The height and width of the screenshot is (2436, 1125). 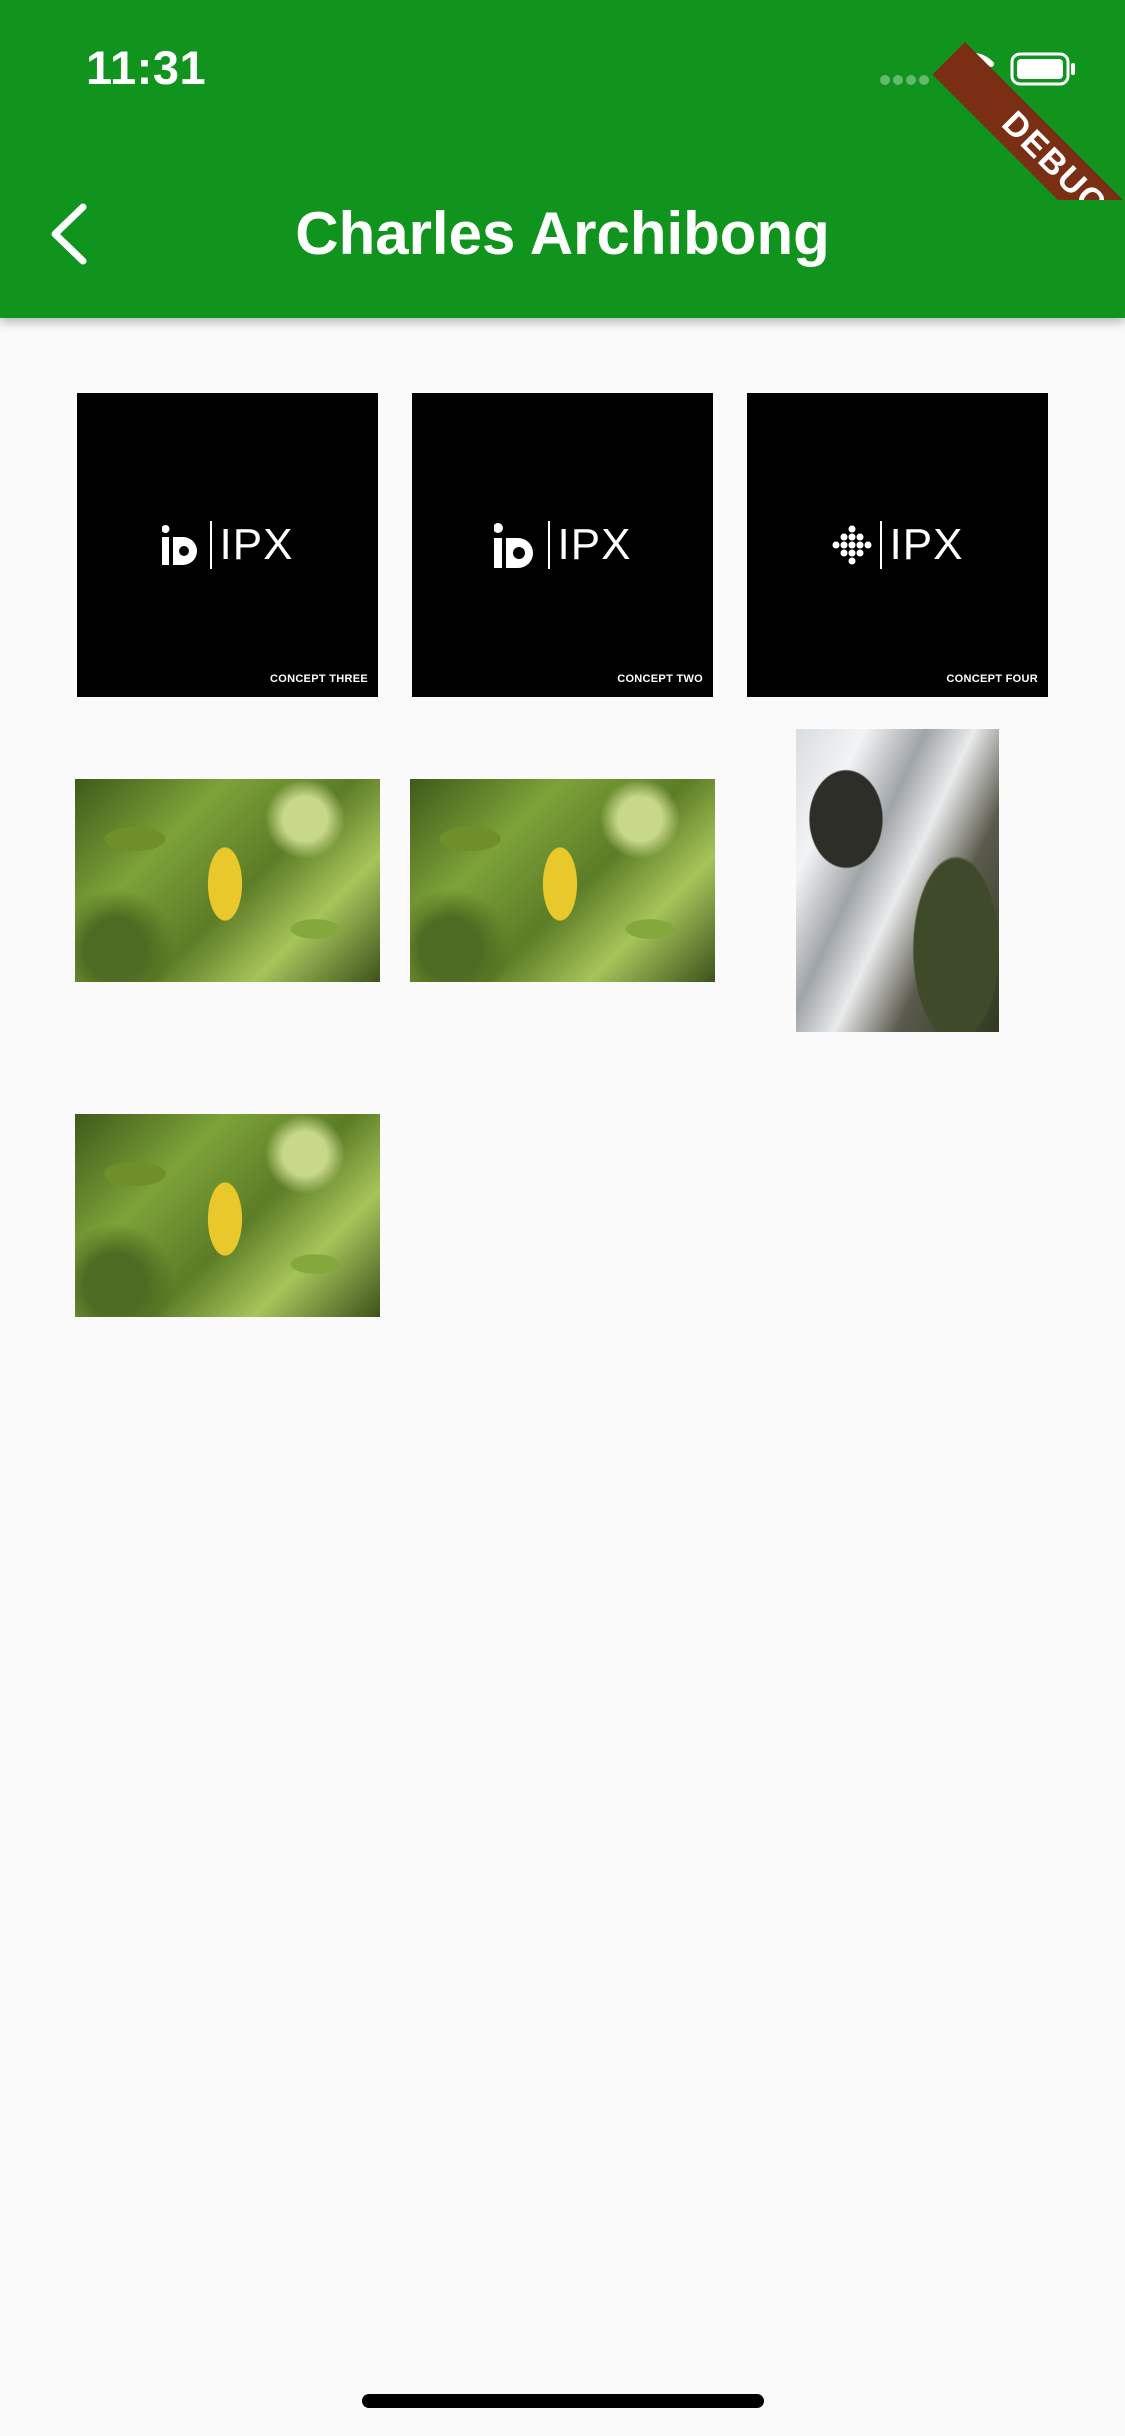 I want to click on dot-grid-icon, so click(x=852, y=545).